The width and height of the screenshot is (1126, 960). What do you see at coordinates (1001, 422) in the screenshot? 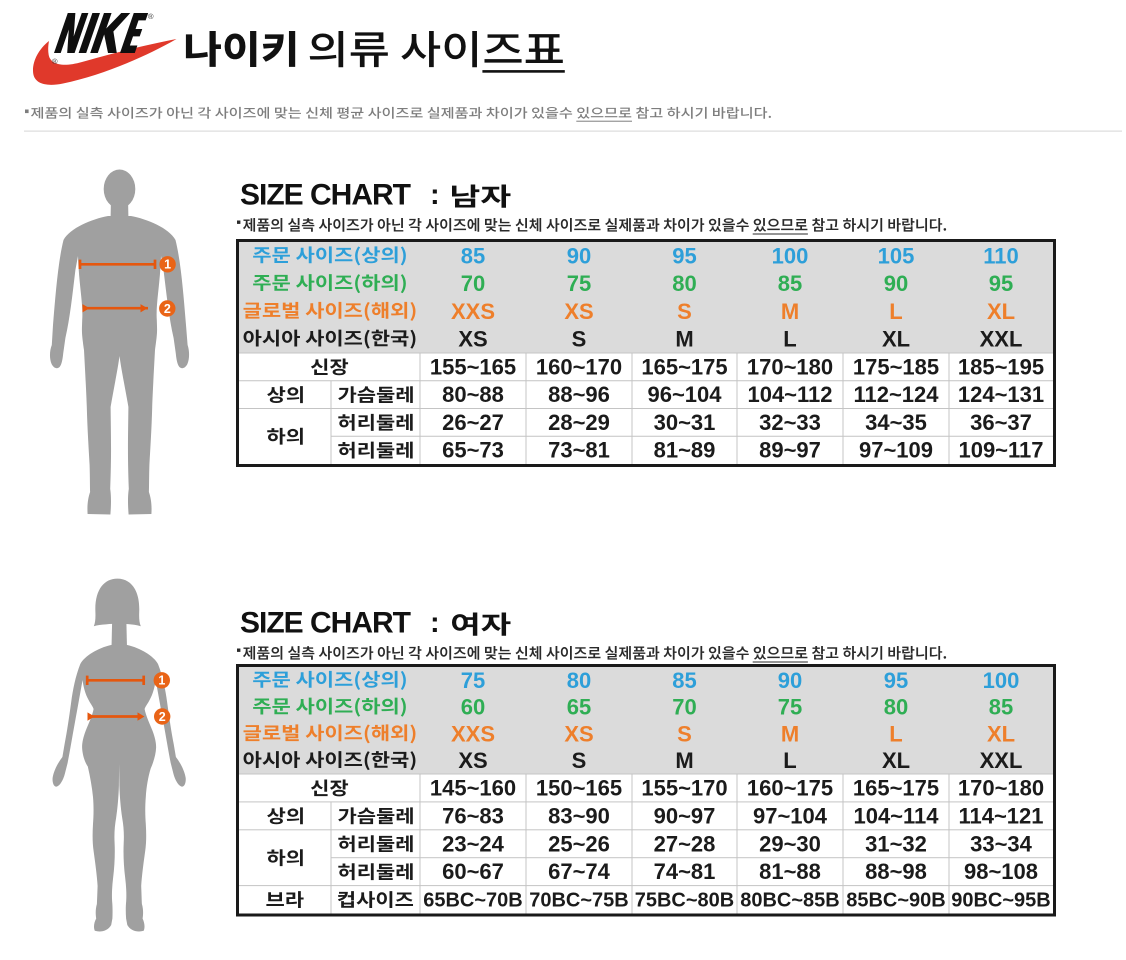
I see `svg-text: 36~37` at bounding box center [1001, 422].